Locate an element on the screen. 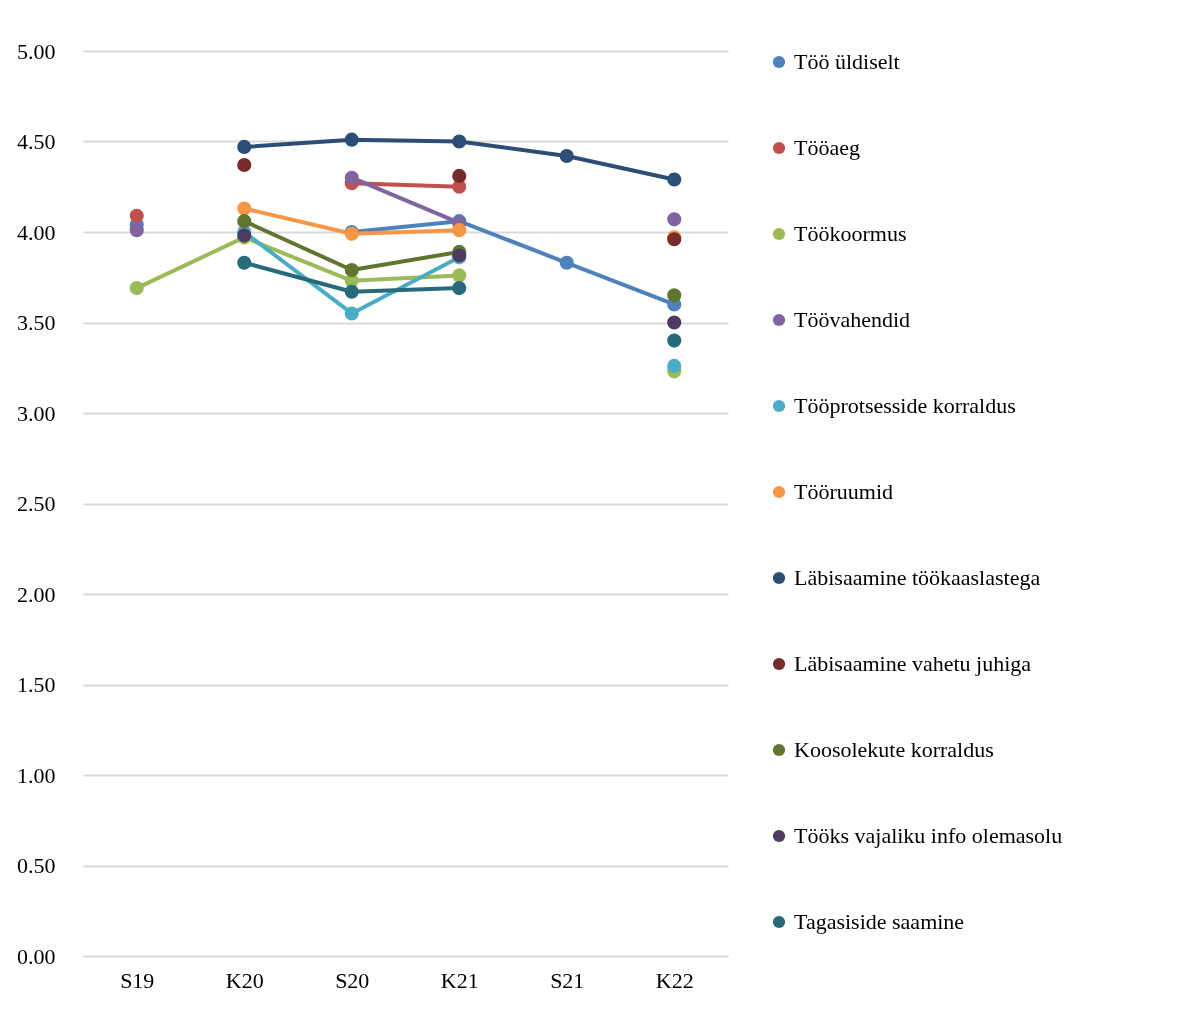 This screenshot has height=1014, width=1194. legend-label: Läbisaamine töökaaslastega is located at coordinates (917, 577).